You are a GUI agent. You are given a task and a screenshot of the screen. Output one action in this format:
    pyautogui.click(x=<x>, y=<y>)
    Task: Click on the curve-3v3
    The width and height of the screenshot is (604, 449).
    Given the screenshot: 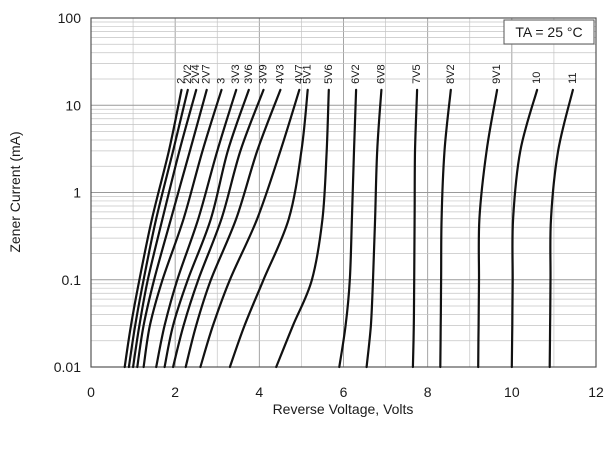 What is the action you would take?
    pyautogui.click(x=196, y=228)
    